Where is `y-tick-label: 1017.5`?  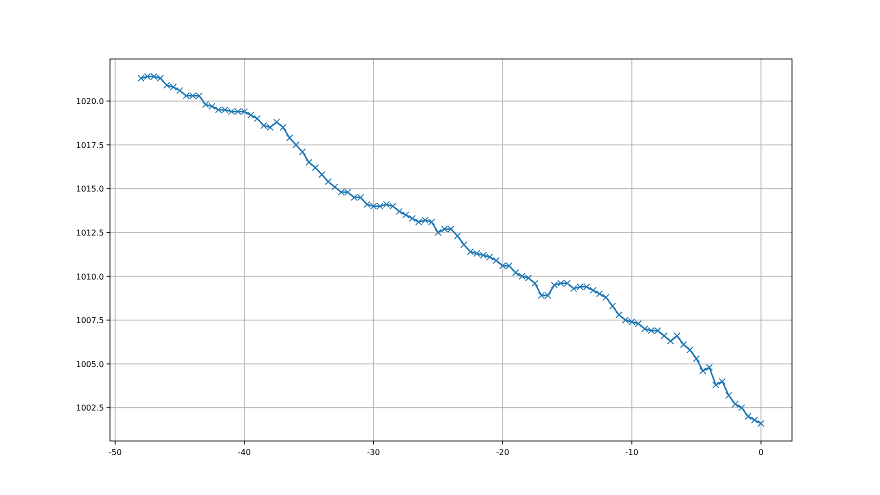
y-tick-label: 1017.5 is located at coordinates (90, 145).